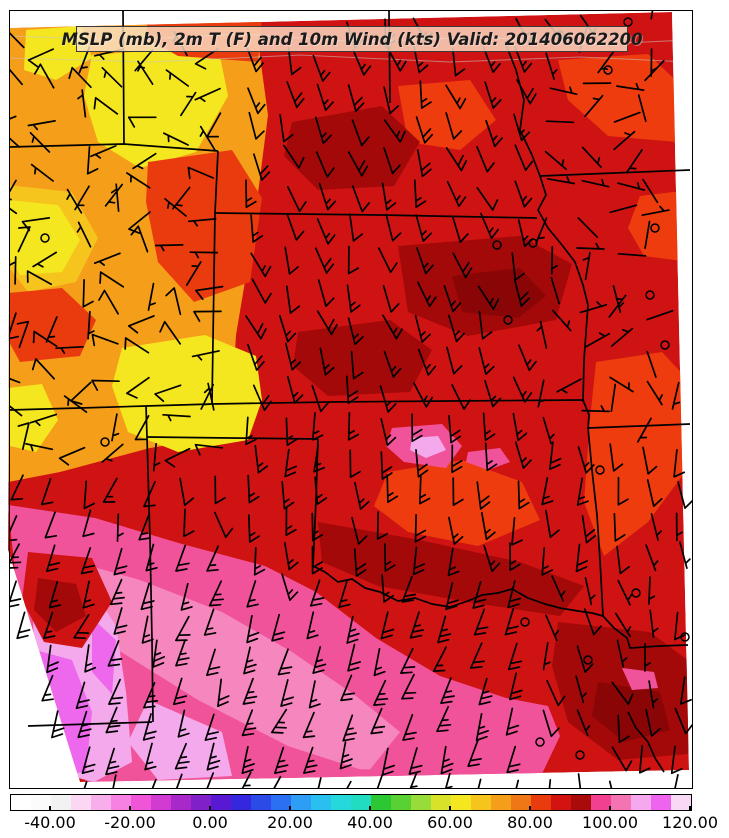 This screenshot has height=838, width=729. I want to click on temp-region-orchid-ok-dot, so click(428, 447).